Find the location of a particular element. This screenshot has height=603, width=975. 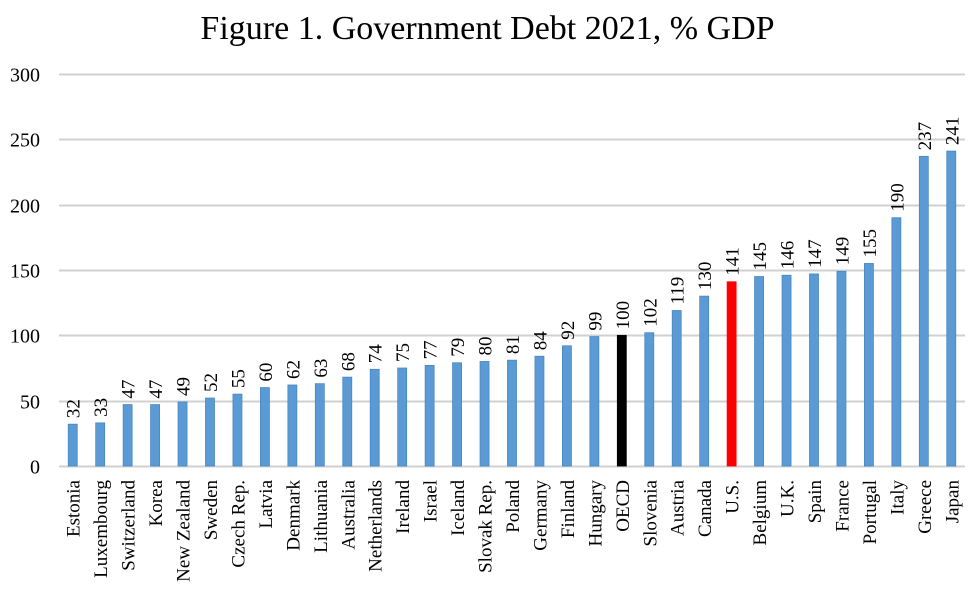

category-label: Netherlands is located at coordinates (376, 526).